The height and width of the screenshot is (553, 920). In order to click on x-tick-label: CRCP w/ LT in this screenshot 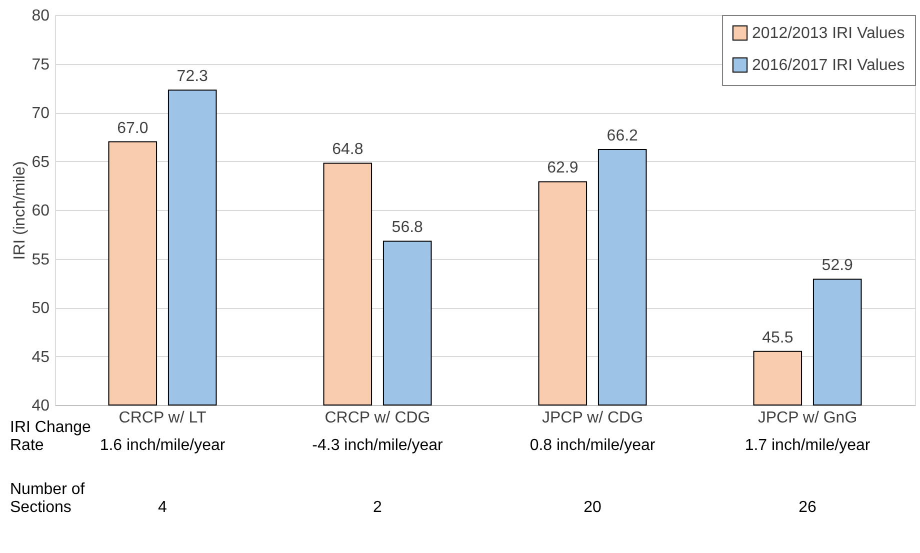, I will do `click(162, 418)`.